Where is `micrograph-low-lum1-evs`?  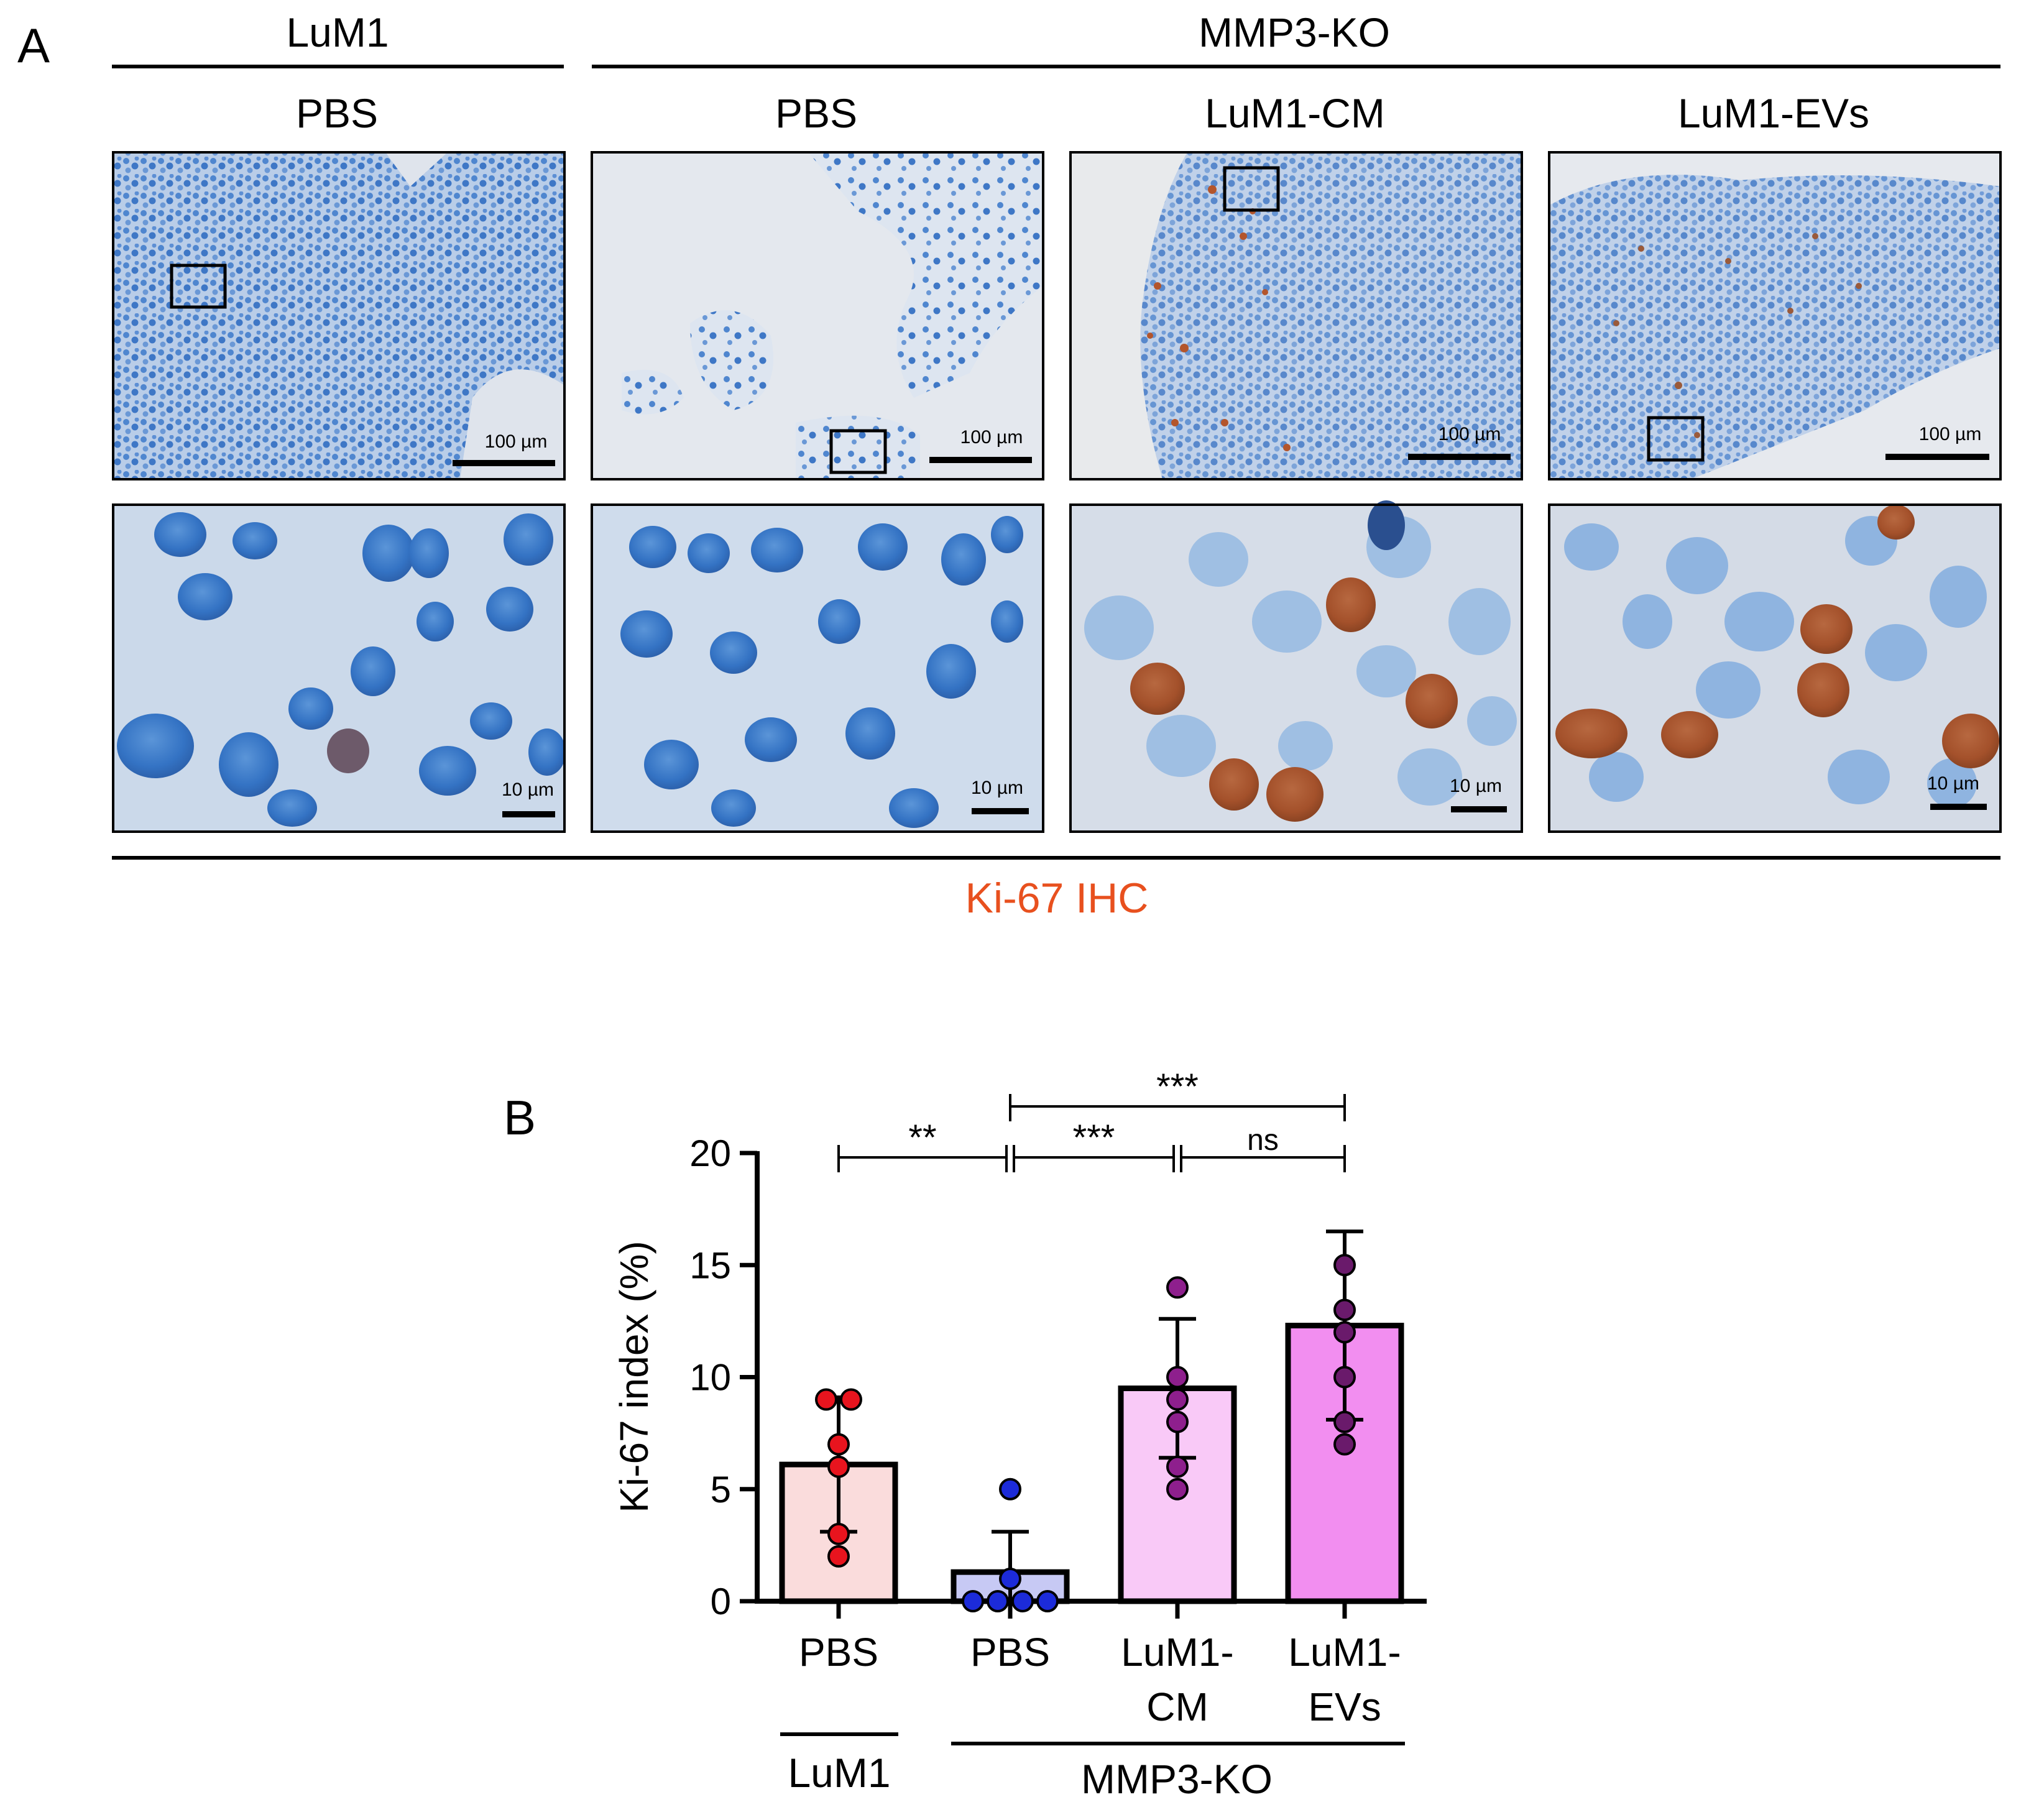 micrograph-low-lum1-evs is located at coordinates (1775, 315).